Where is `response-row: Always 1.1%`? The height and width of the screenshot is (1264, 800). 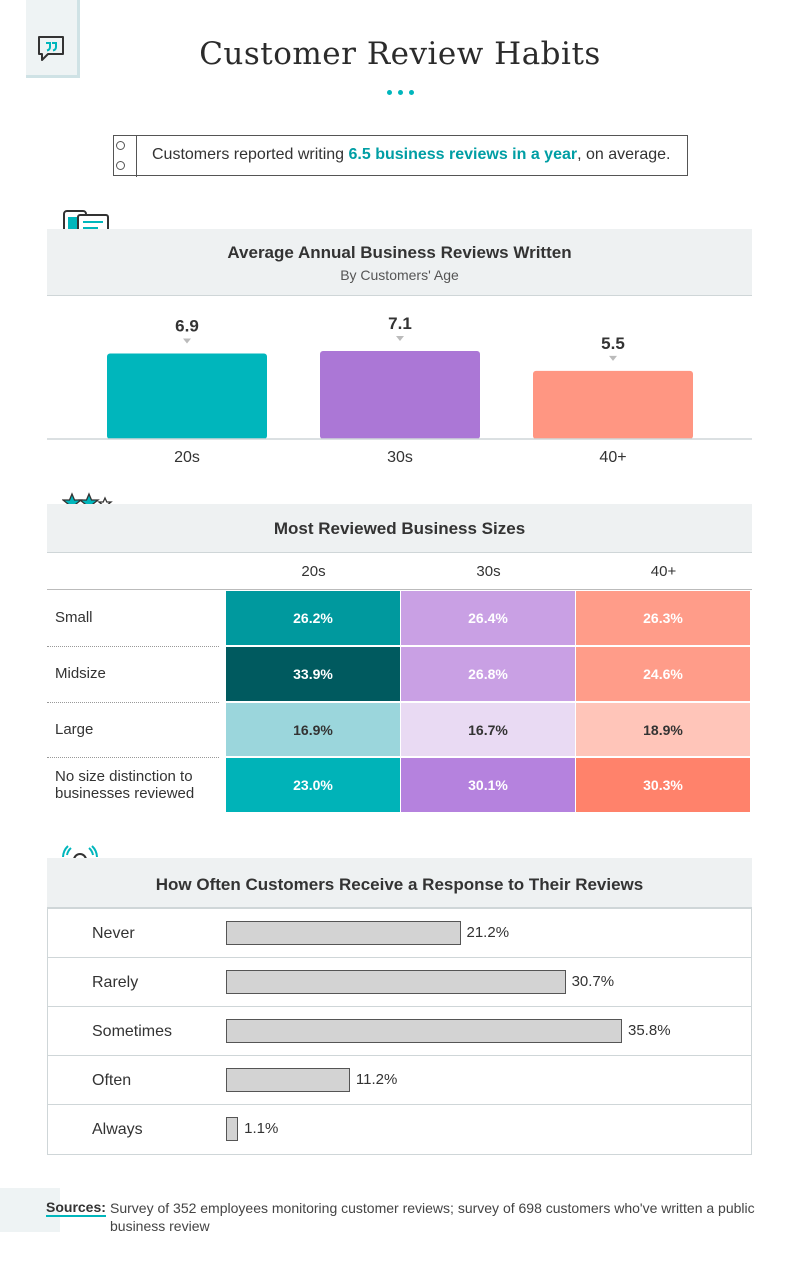 response-row: Always 1.1% is located at coordinates (399, 1129).